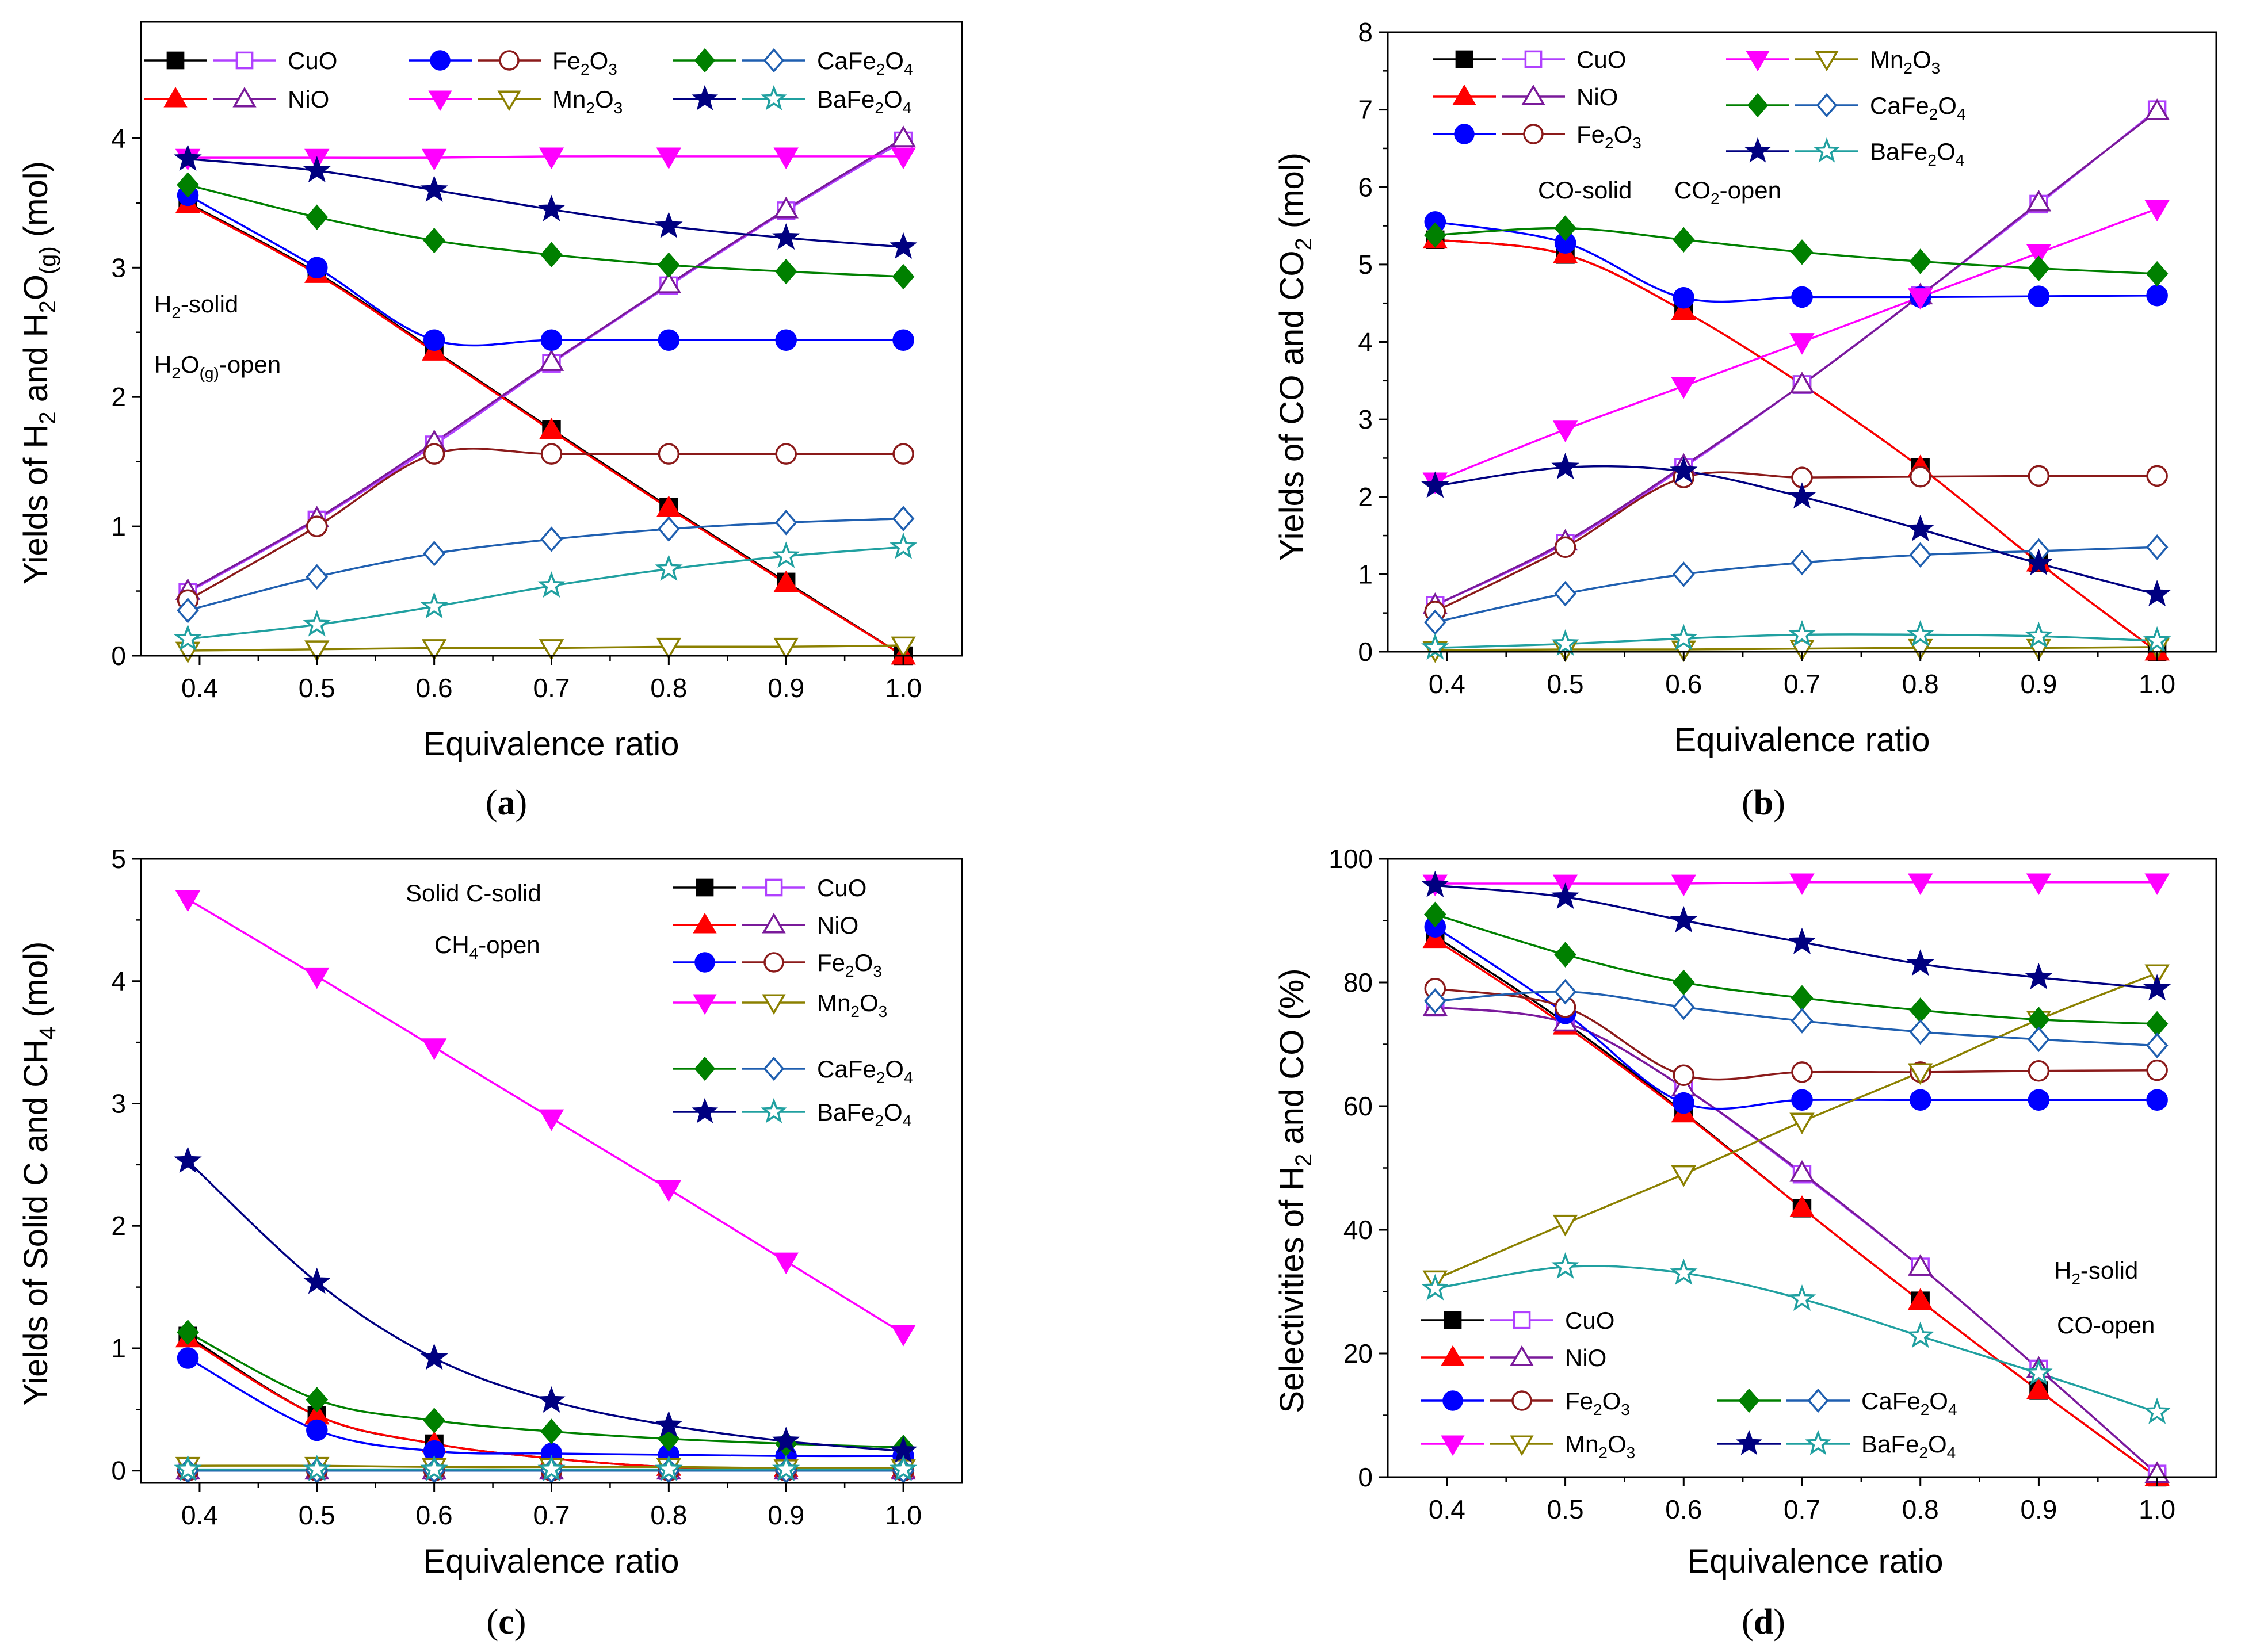  I want to click on legend-marker-Fe2O3, so click(1464, 134).